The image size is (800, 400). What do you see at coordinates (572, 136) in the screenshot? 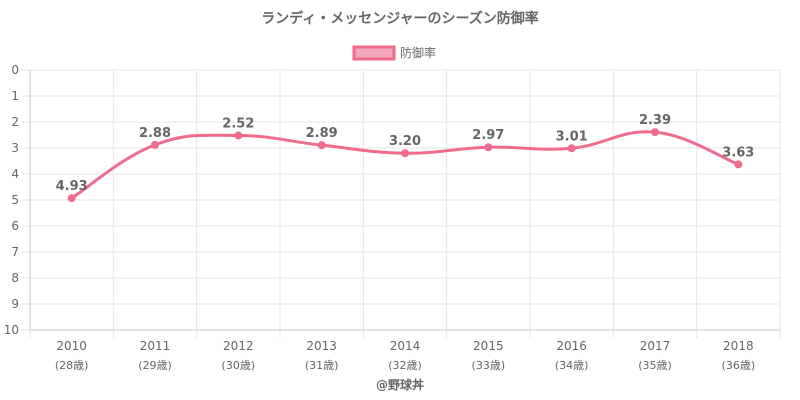
I see `data-label: 3.01` at bounding box center [572, 136].